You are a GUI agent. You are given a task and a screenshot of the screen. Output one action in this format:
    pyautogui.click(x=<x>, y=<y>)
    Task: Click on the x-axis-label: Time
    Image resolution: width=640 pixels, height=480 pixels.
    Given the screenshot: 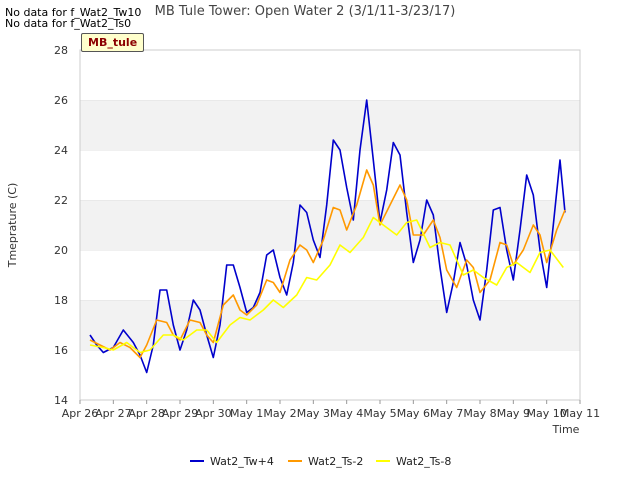 What is the action you would take?
    pyautogui.click(x=566, y=429)
    